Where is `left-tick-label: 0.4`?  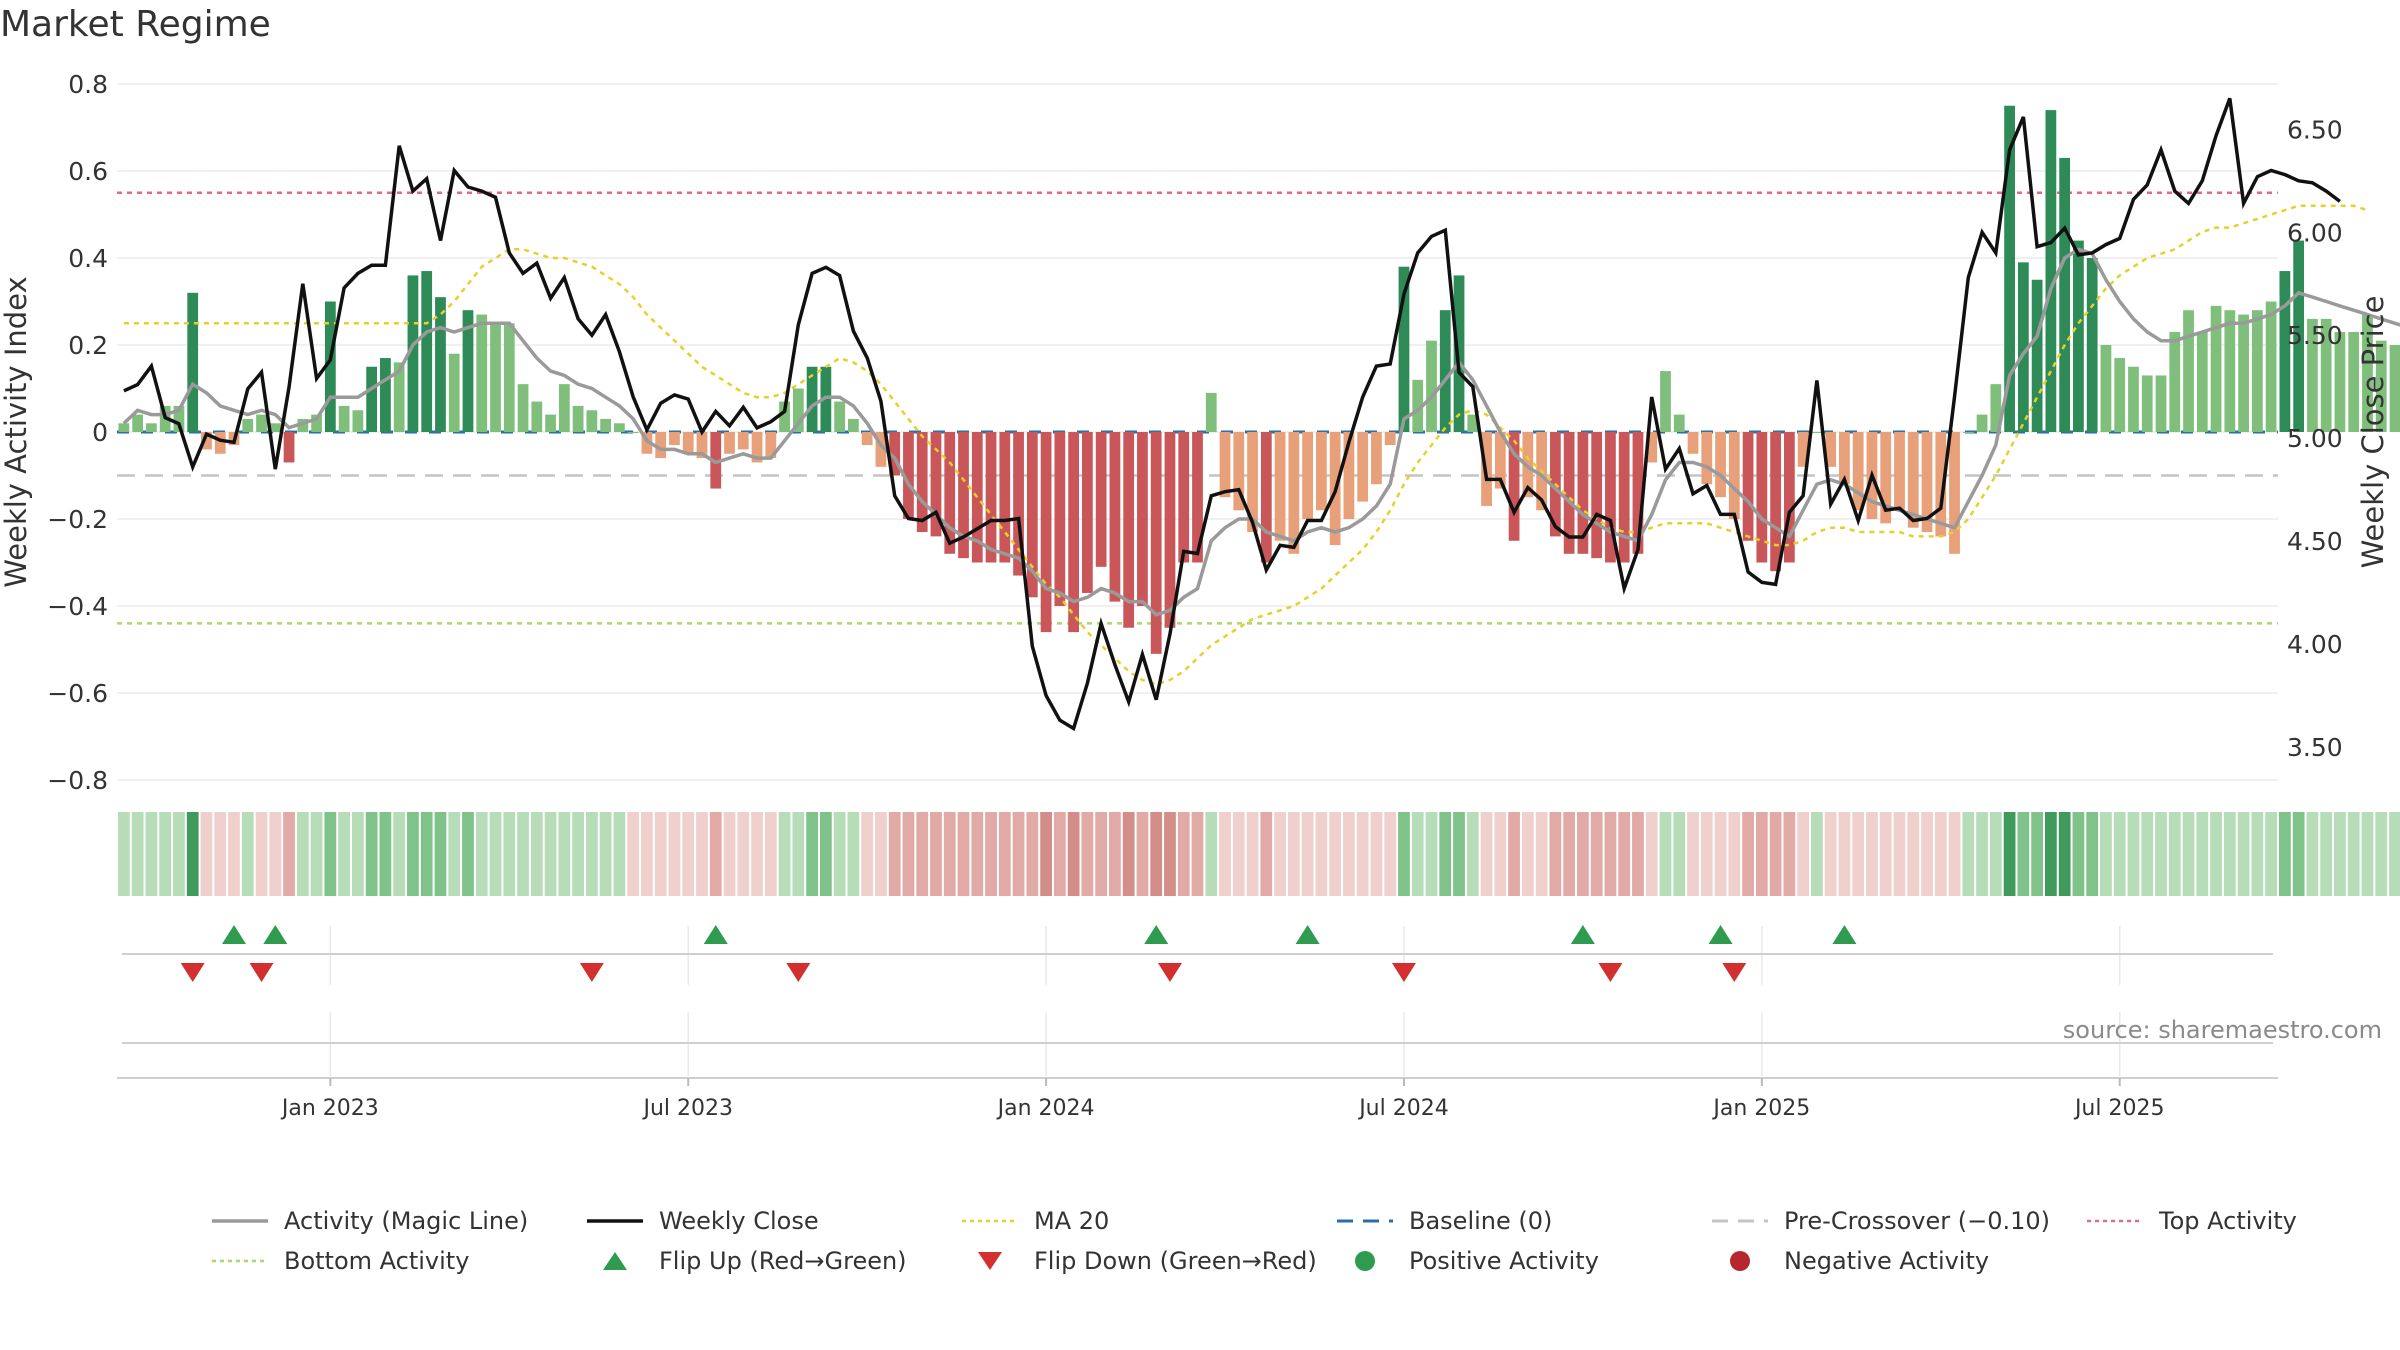
left-tick-label: 0.4 is located at coordinates (88, 258).